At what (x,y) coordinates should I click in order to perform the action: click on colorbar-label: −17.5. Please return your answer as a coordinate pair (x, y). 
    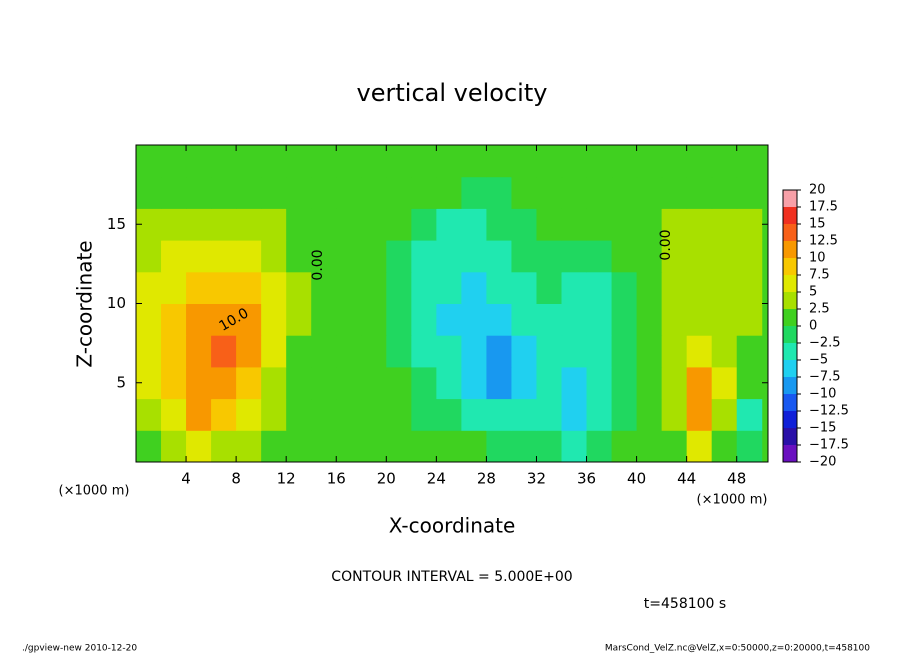
    Looking at the image, I should click on (829, 445).